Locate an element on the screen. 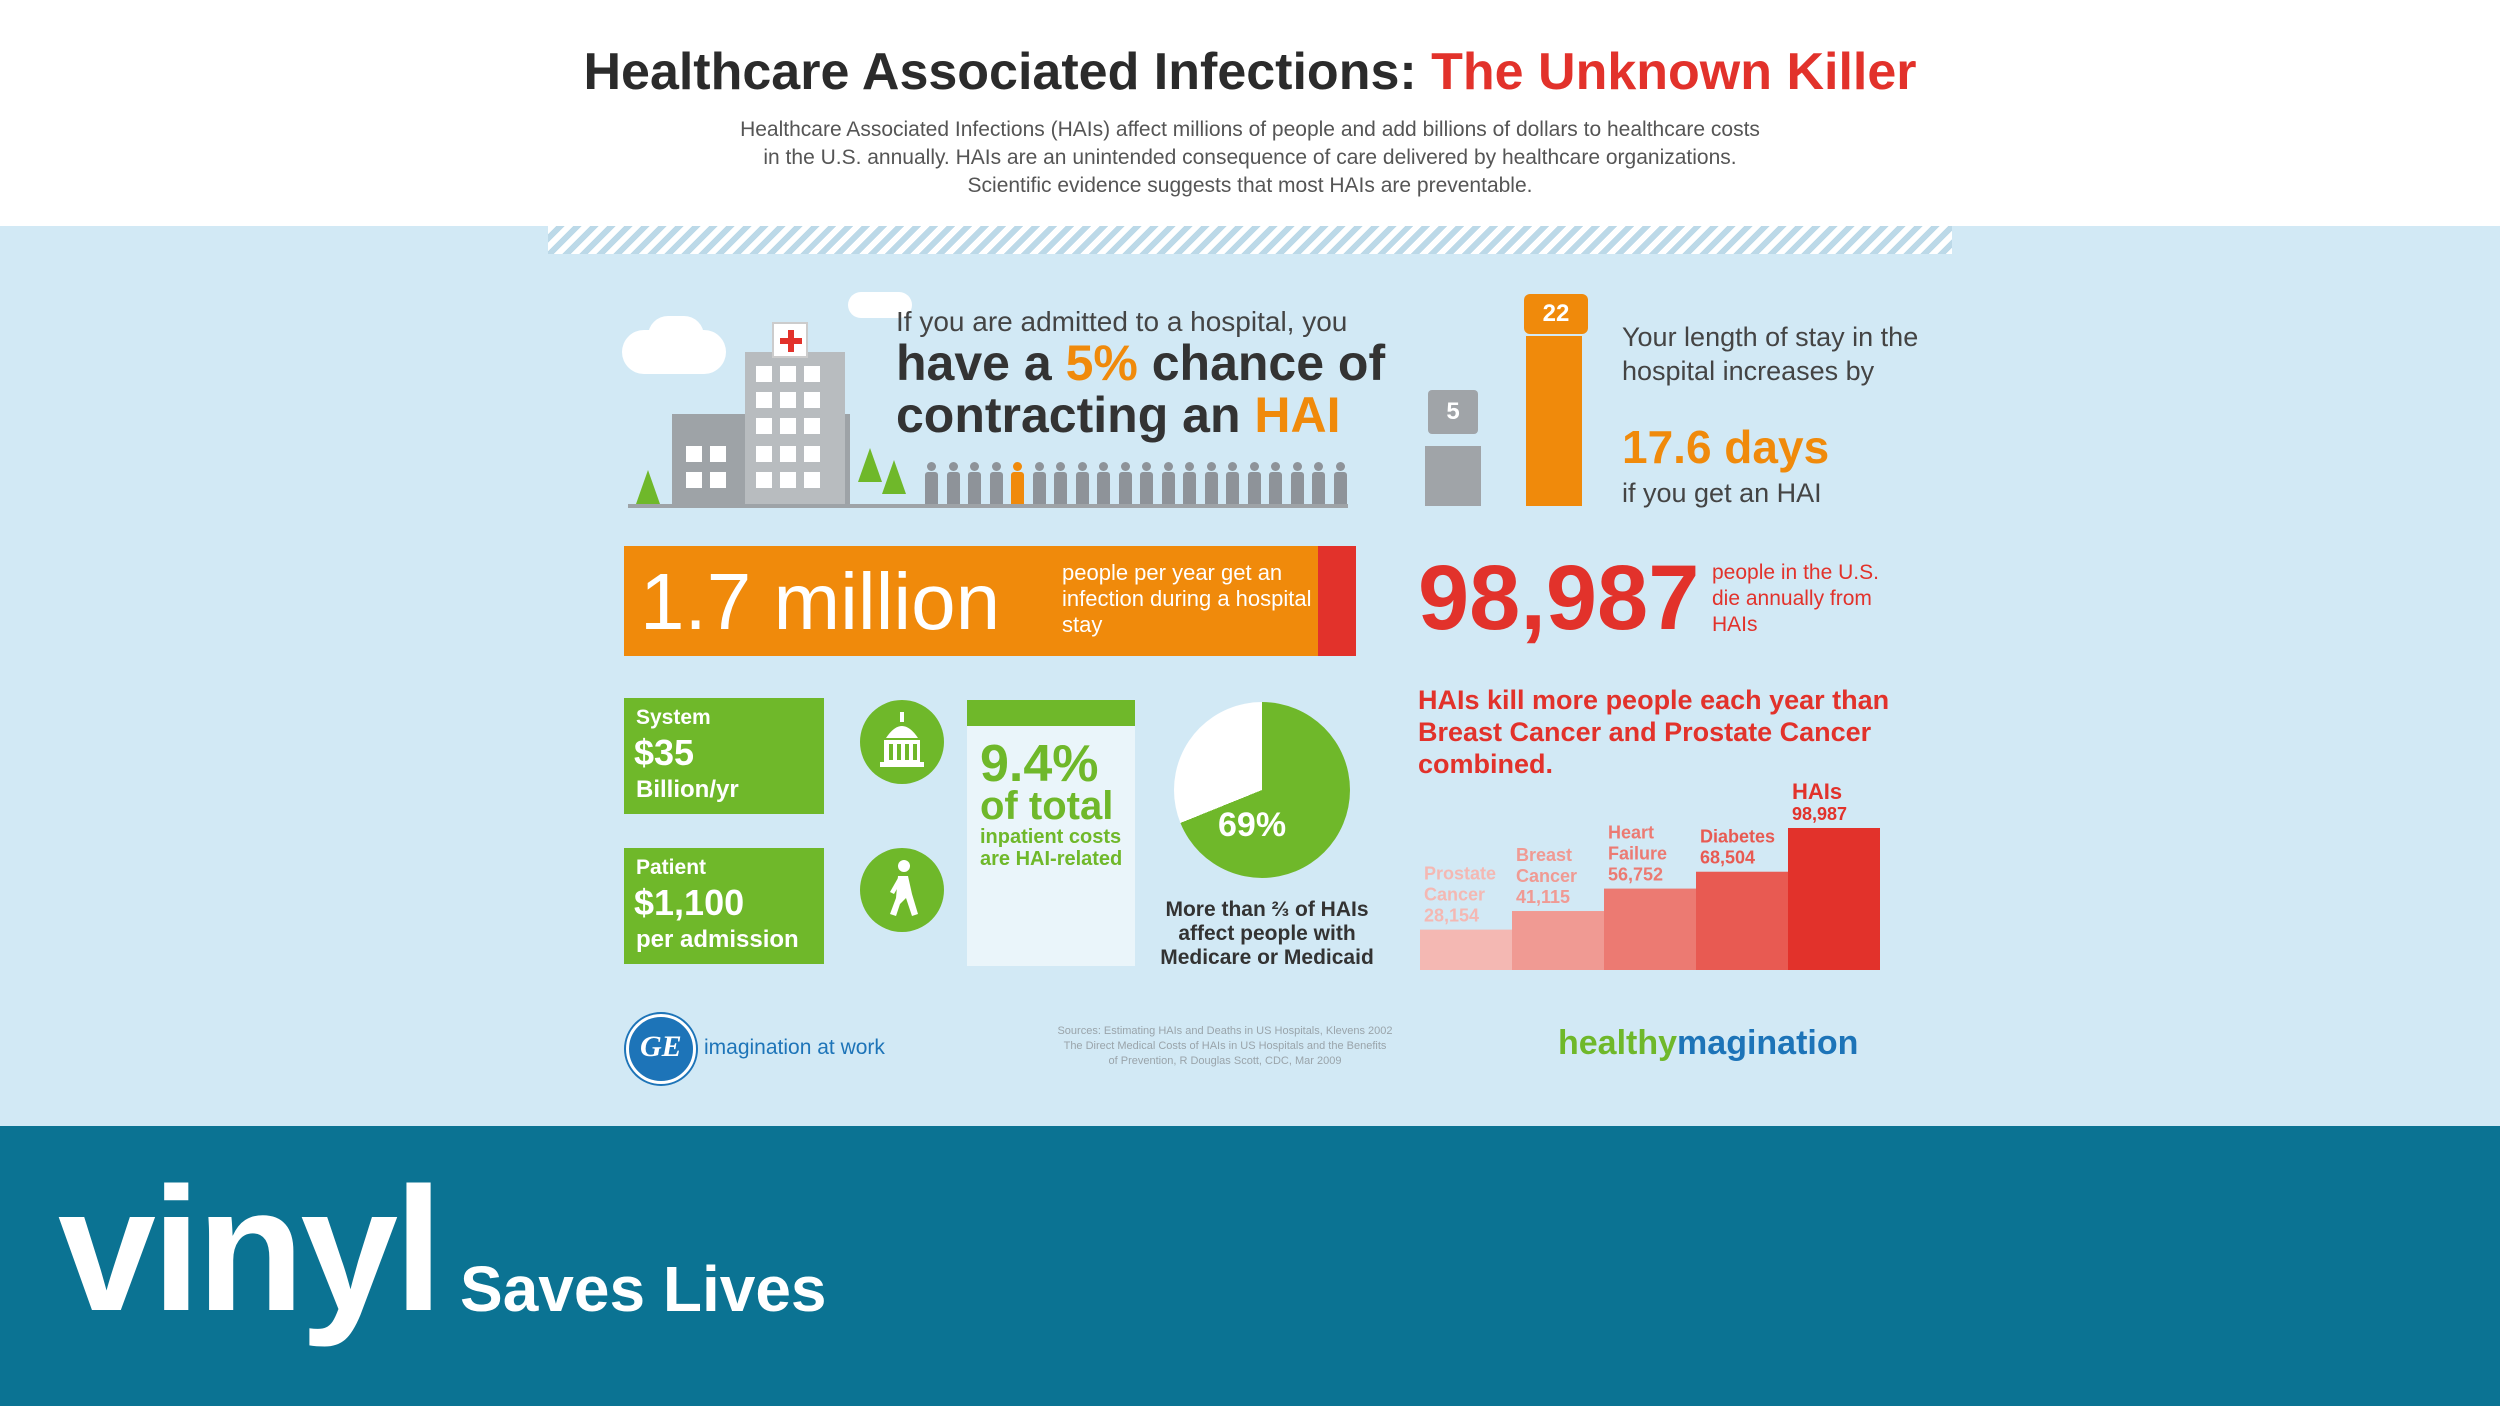 The image size is (2500, 1406). infections-accent is located at coordinates (1337, 601).